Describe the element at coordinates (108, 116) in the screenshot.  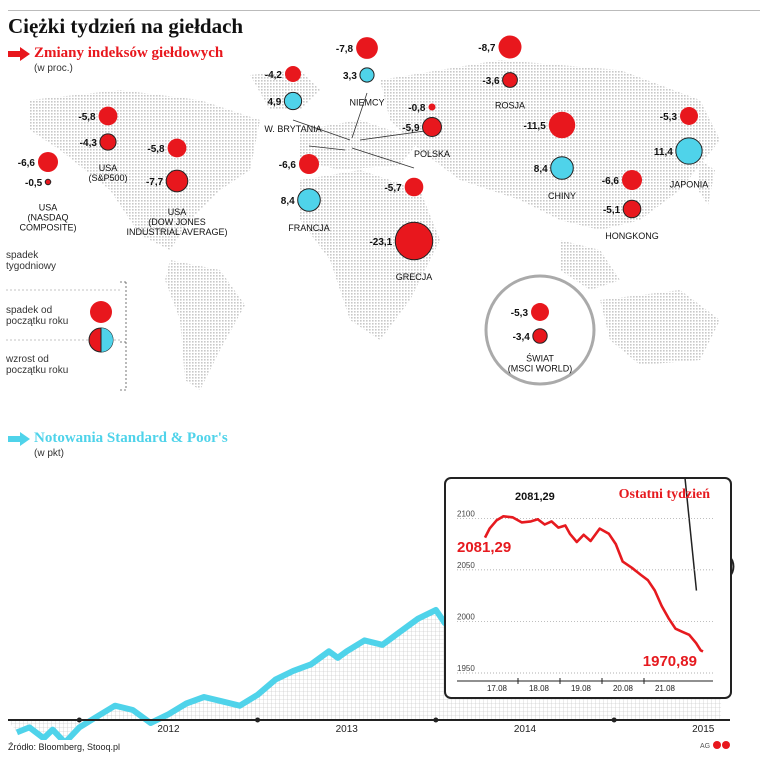
I see `weekly-bubble-usa-s-p500` at that location.